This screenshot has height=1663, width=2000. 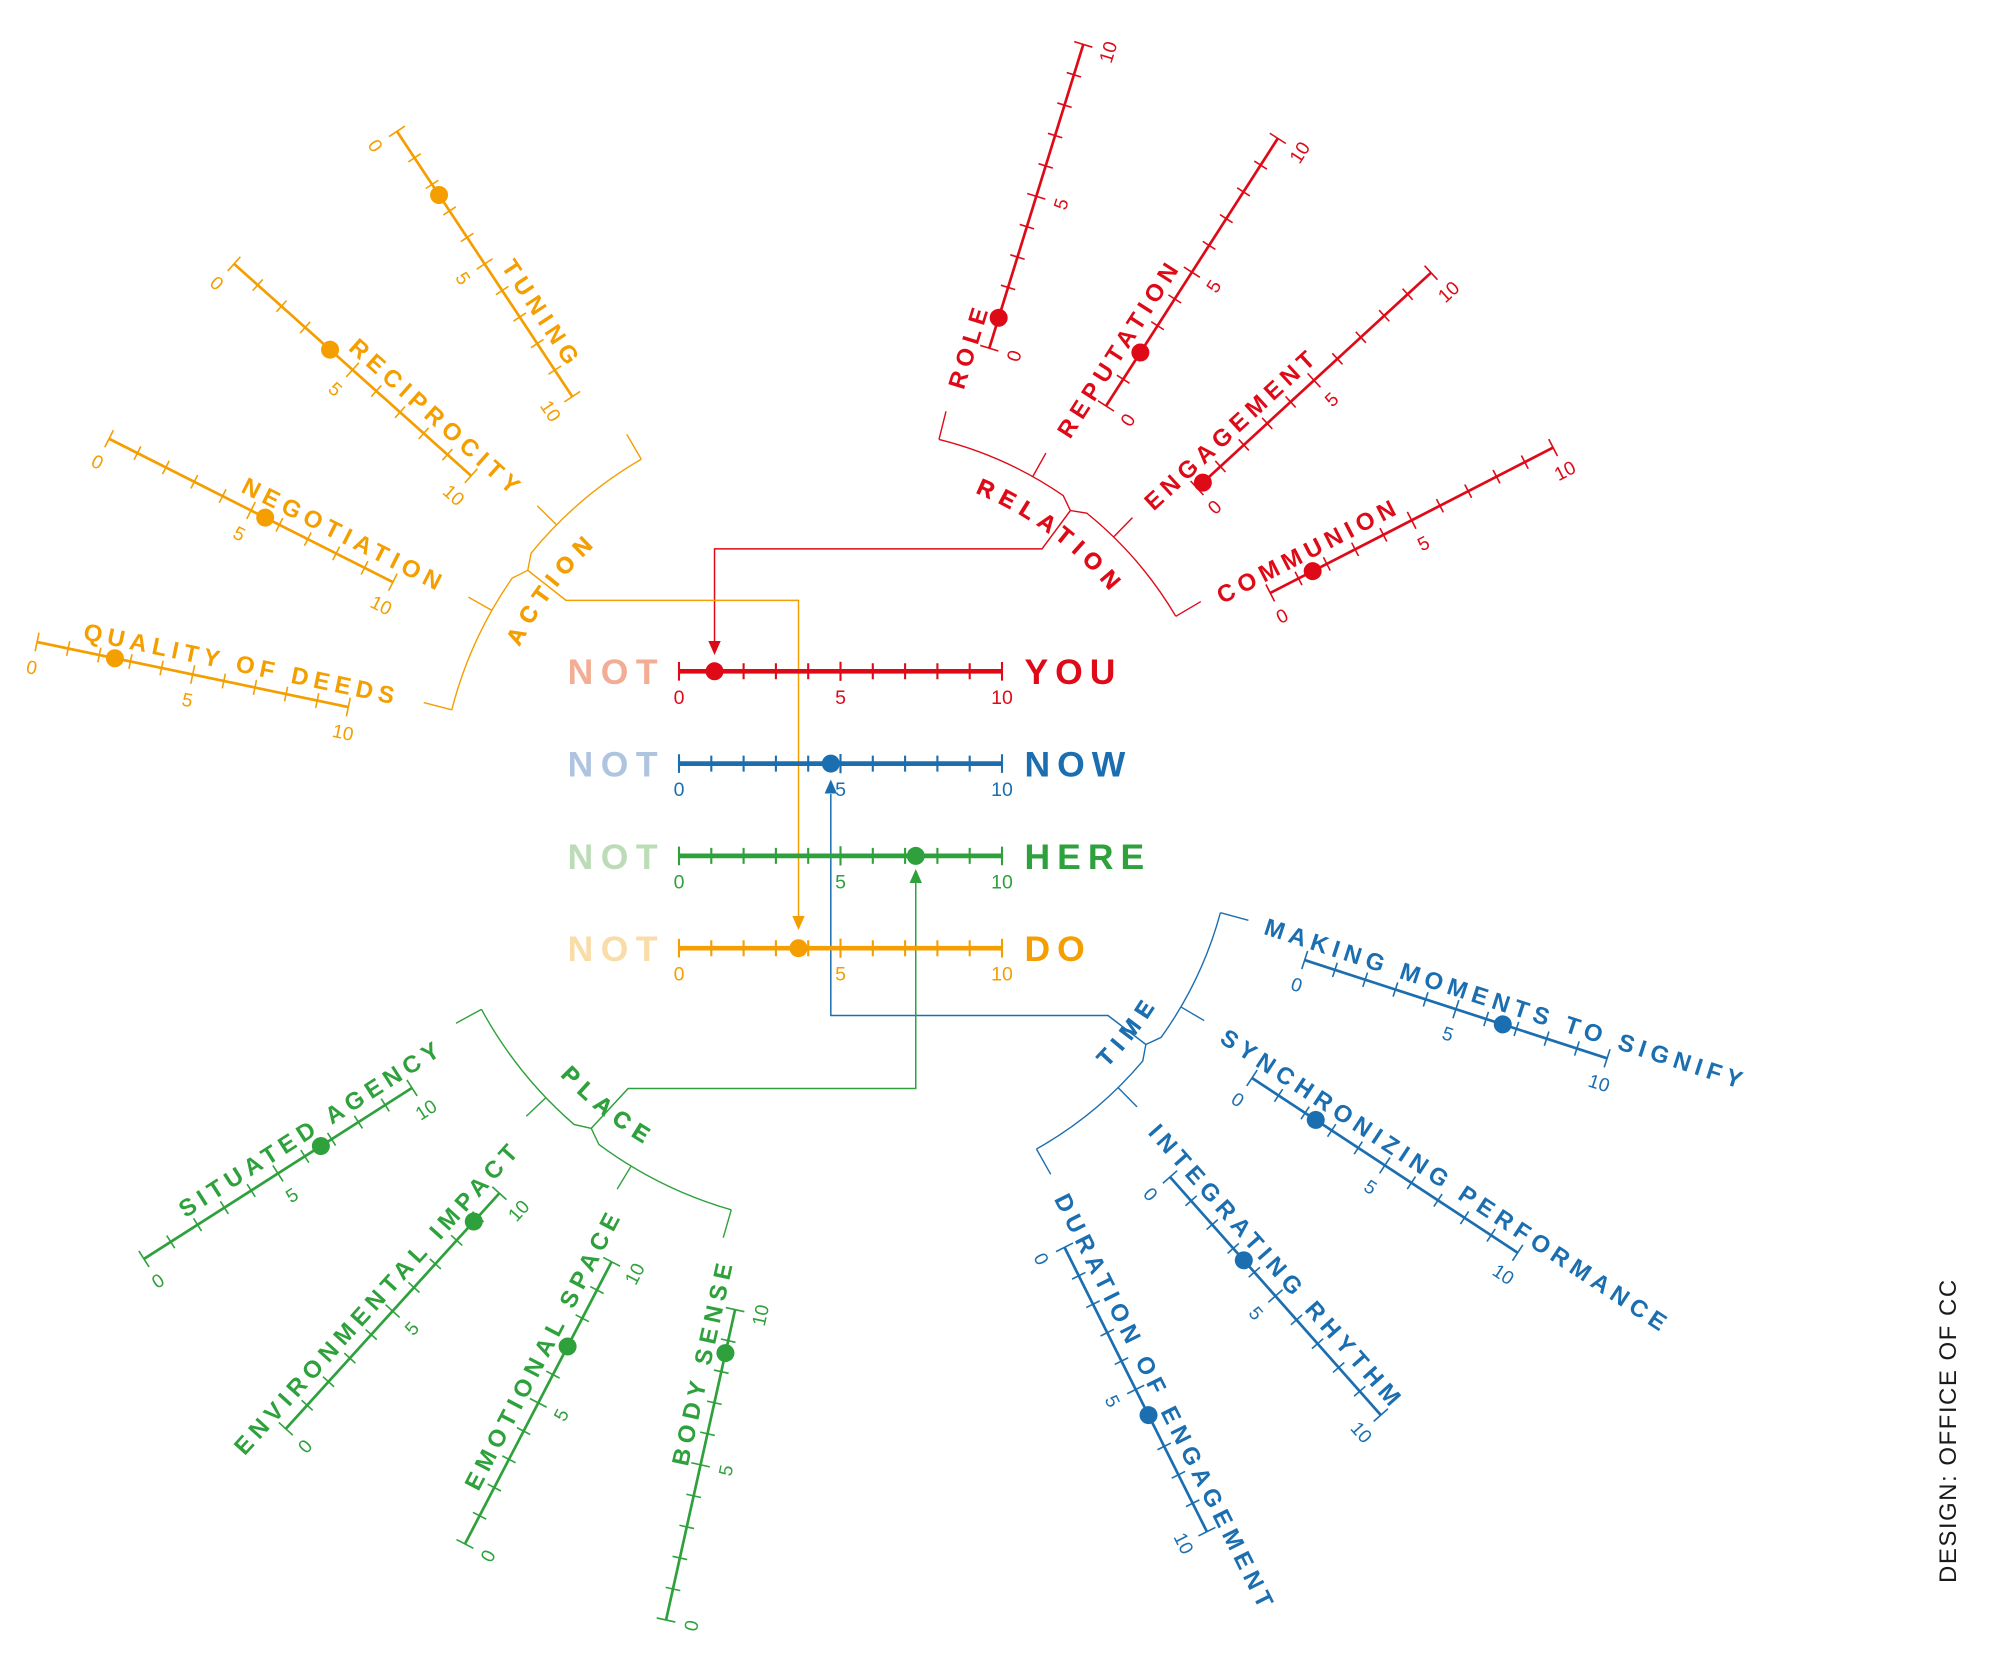 What do you see at coordinates (1079, 765) in the screenshot?
I see `svg-text: NOW` at bounding box center [1079, 765].